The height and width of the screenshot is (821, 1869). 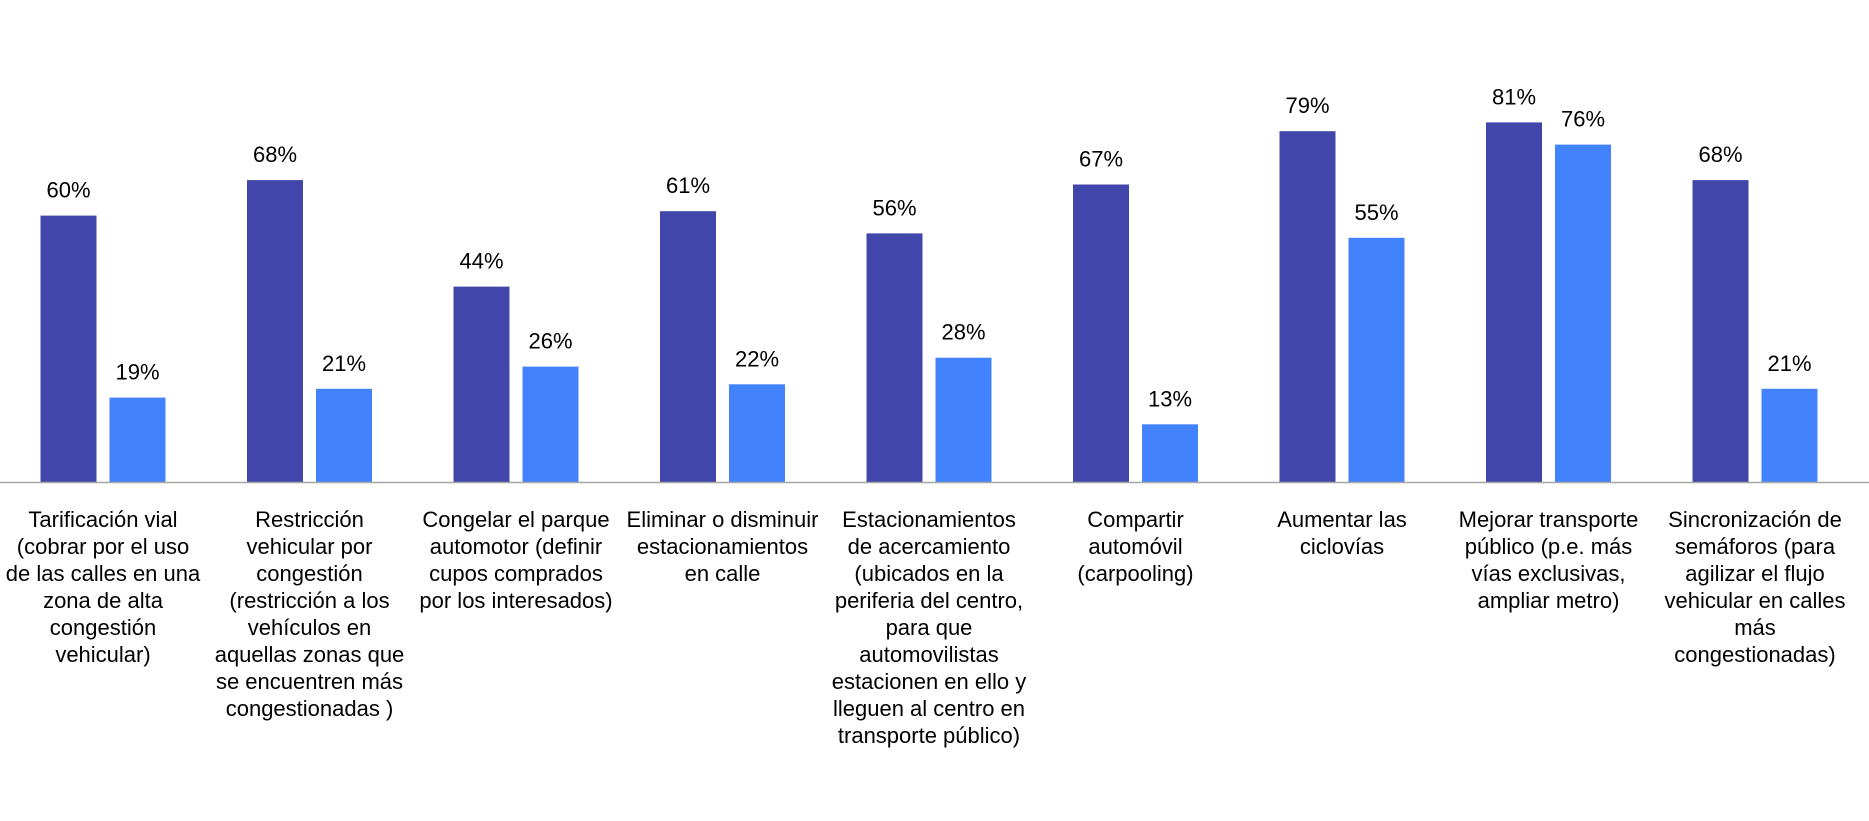 I want to click on value-label-series1-6: 67%, so click(x=1101, y=159).